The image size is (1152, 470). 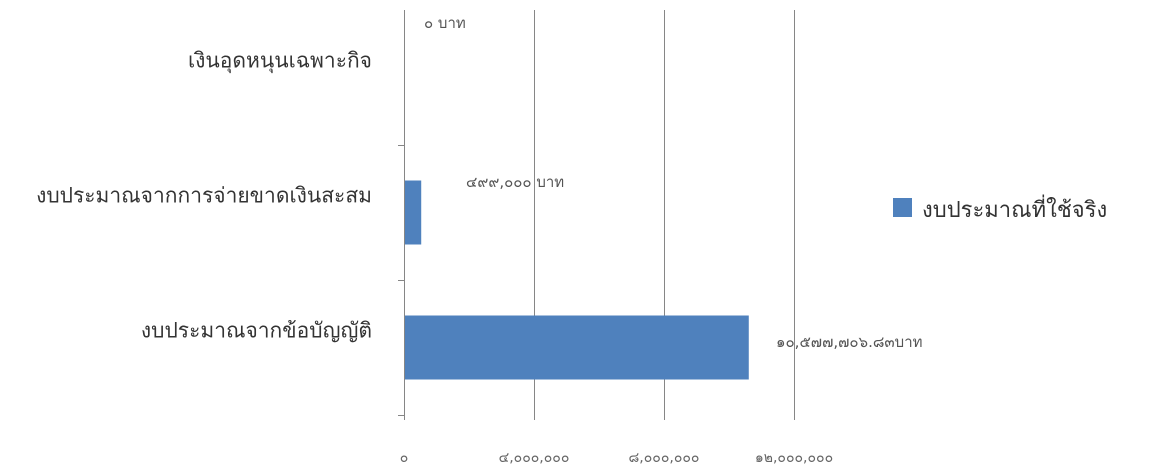 I want to click on data-label: ๑๐,๕๗๗,๗๐๖.๘๓บาท, so click(x=849, y=342).